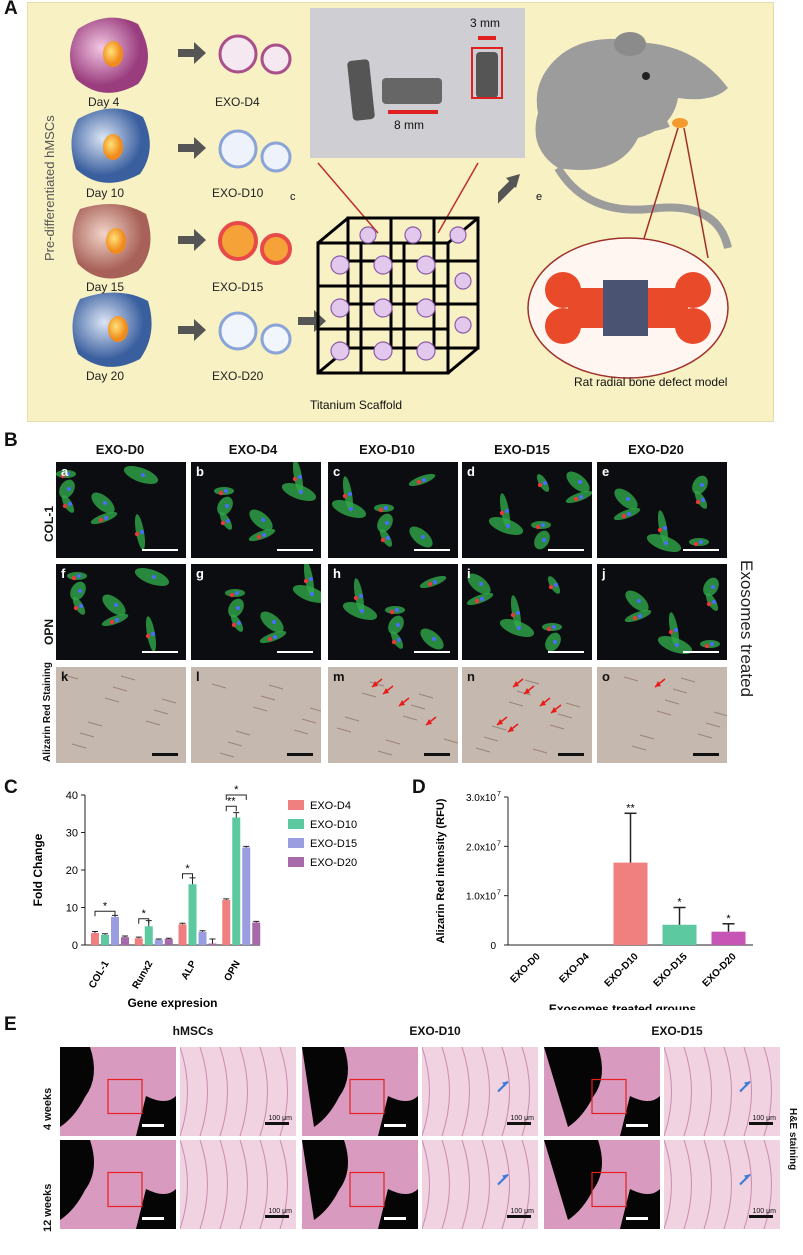 This screenshot has height=1255, width=803. What do you see at coordinates (158, 942) in the screenshot?
I see `bar-EXO-D15-Runx2` at bounding box center [158, 942].